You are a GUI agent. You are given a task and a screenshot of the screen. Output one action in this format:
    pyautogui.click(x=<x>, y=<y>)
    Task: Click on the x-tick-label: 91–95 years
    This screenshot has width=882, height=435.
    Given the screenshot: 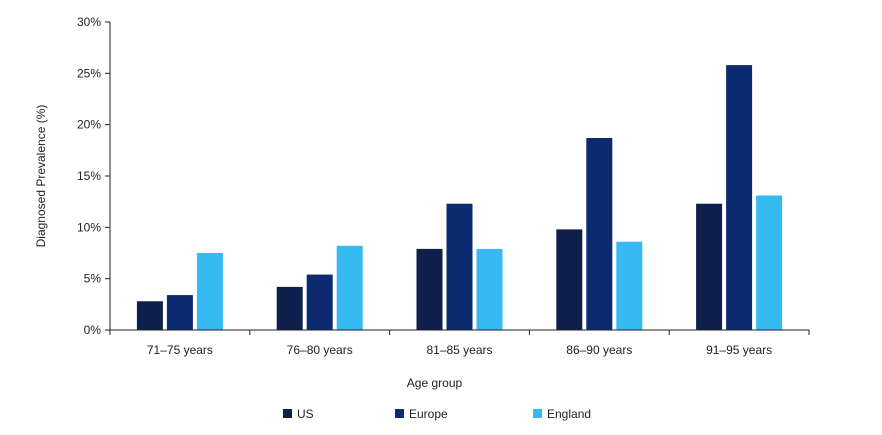 What is the action you would take?
    pyautogui.click(x=739, y=350)
    